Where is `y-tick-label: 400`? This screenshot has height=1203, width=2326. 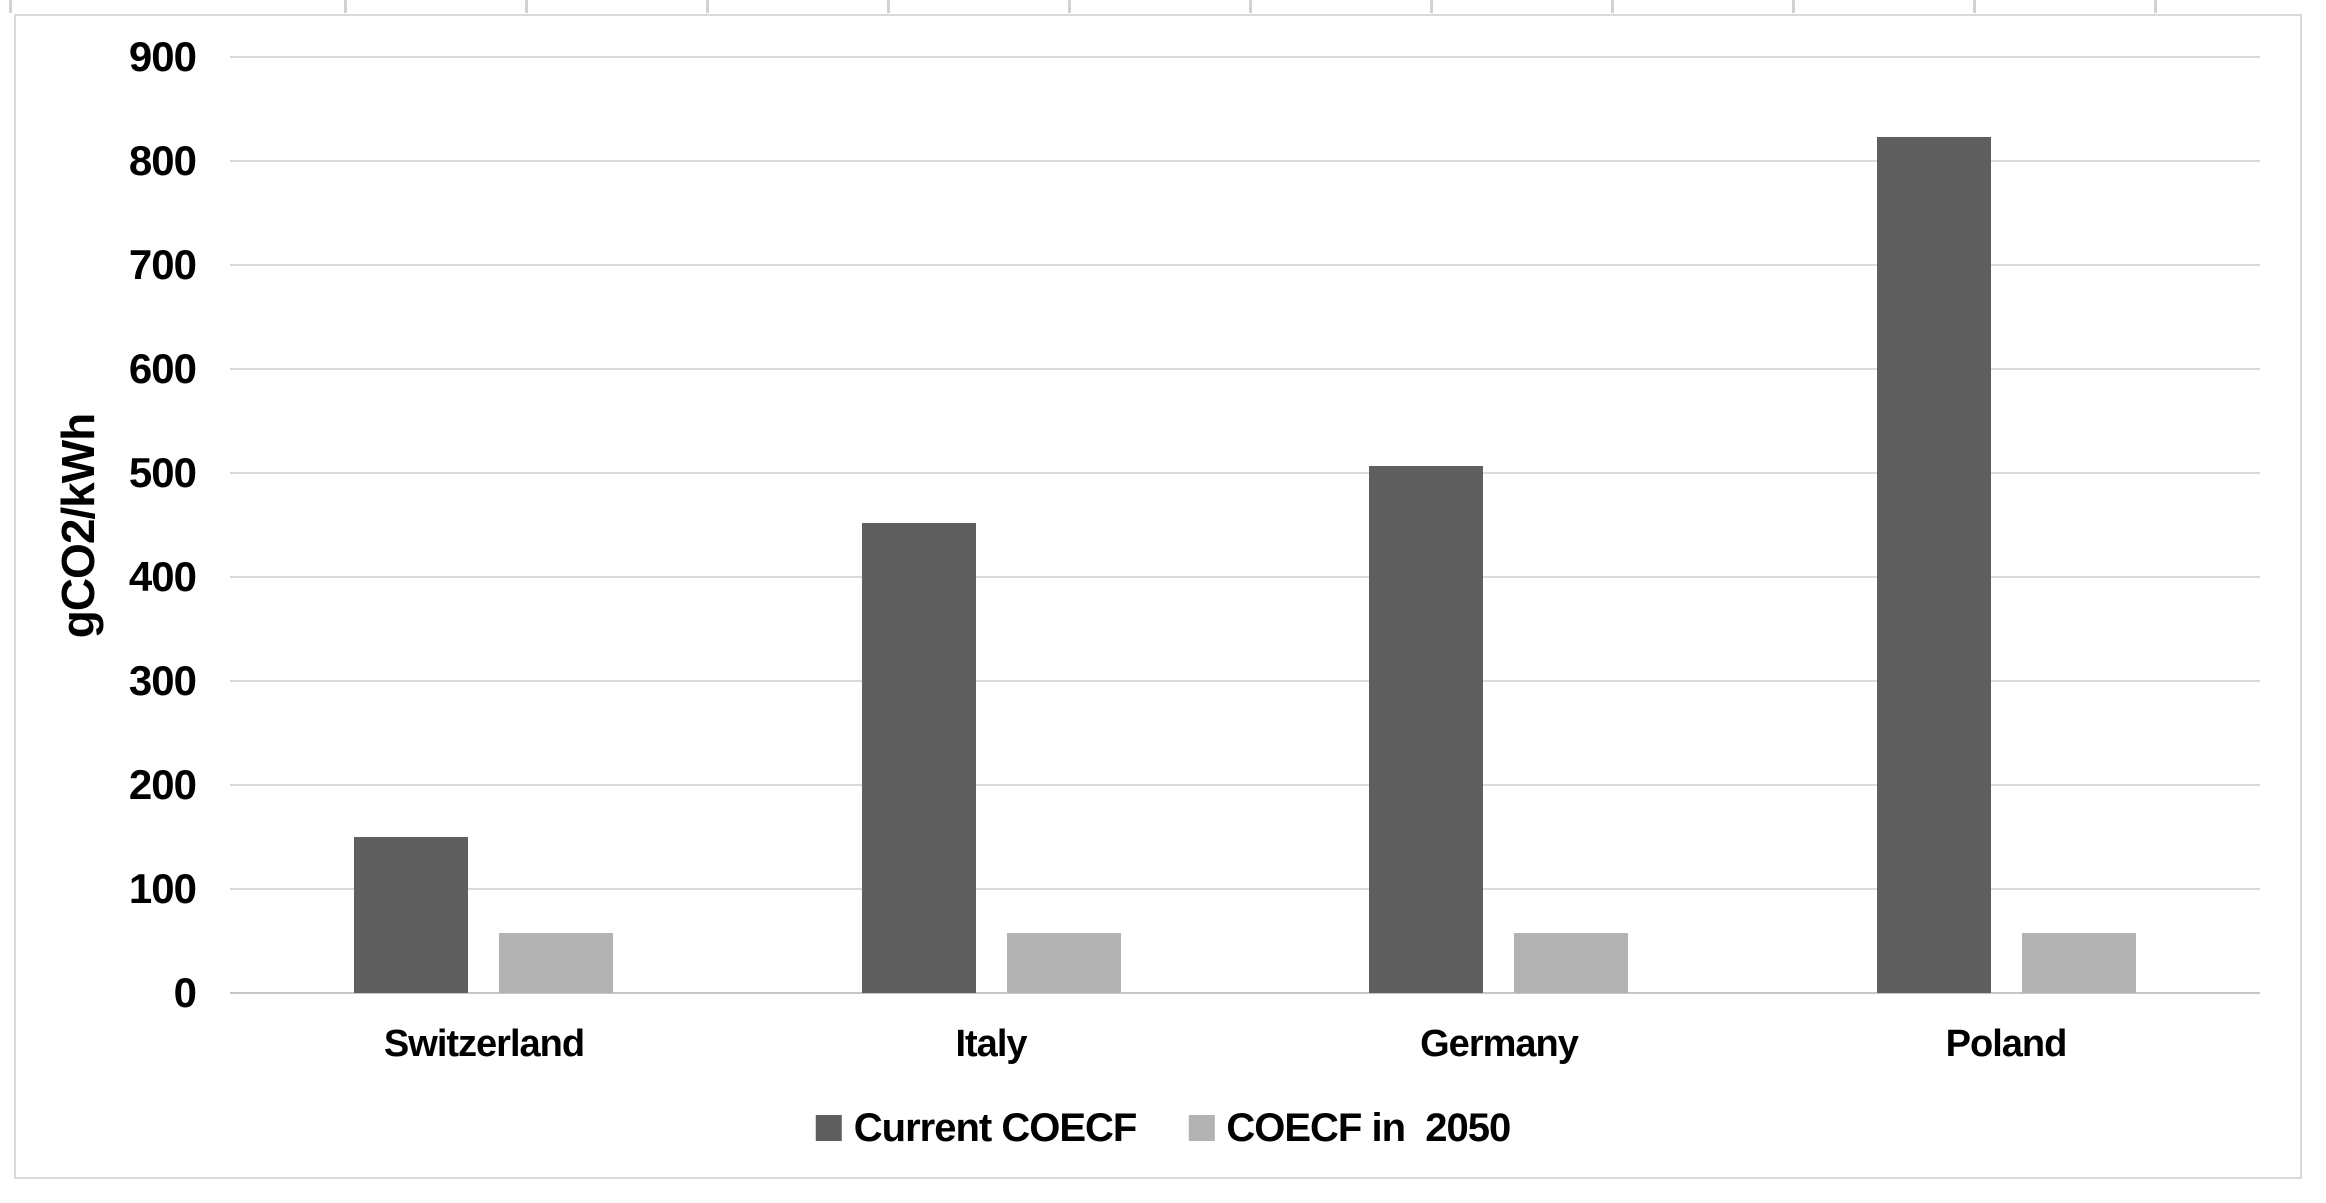
y-tick-label: 400 is located at coordinates (162, 576).